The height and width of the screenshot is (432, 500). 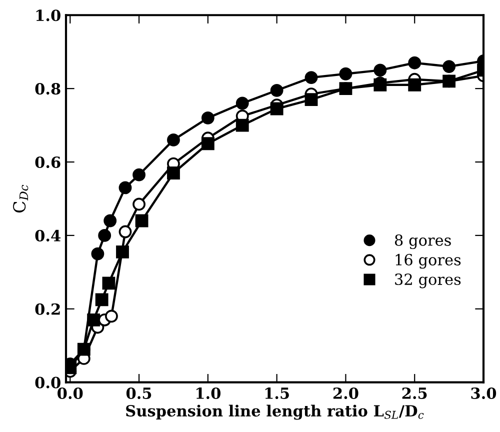 I want to click on y-tick-label: 0.0, so click(x=47, y=382).